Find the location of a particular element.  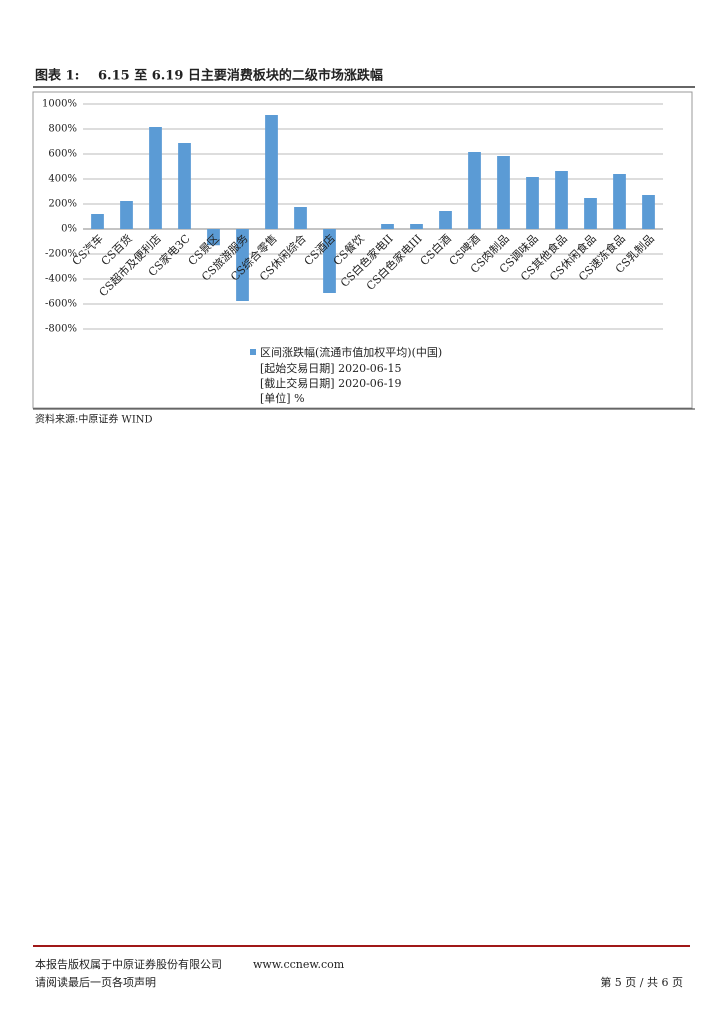

footer-notice: 请阅读最后一页各项声明 is located at coordinates (95, 982).